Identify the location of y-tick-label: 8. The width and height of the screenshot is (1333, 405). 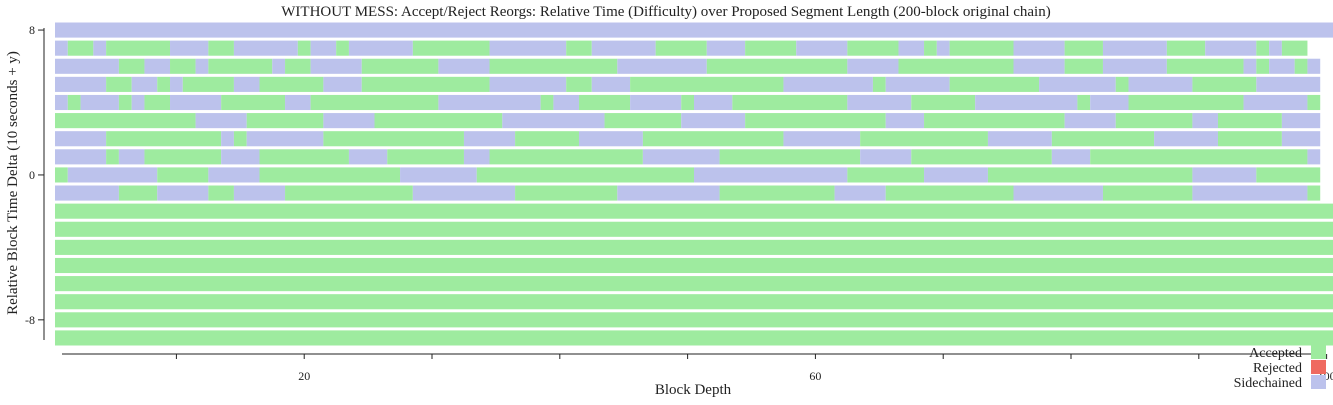
(32, 30).